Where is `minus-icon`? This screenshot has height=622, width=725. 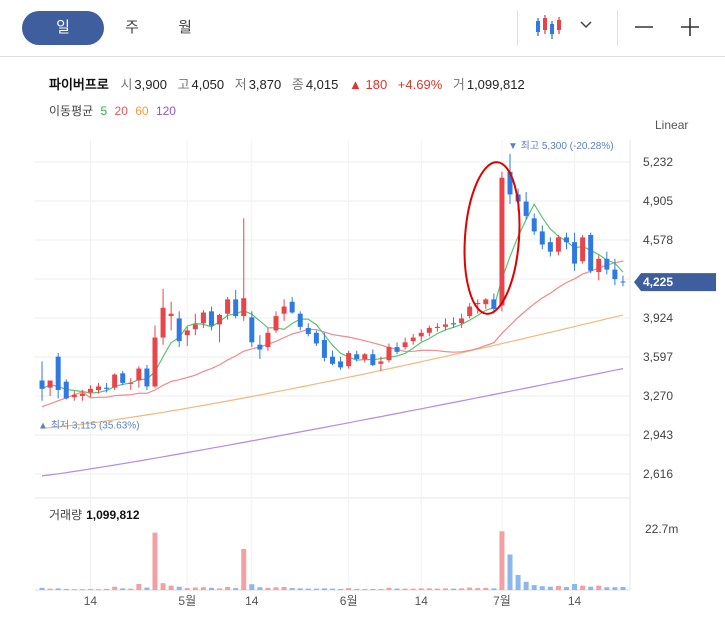
minus-icon is located at coordinates (644, 28).